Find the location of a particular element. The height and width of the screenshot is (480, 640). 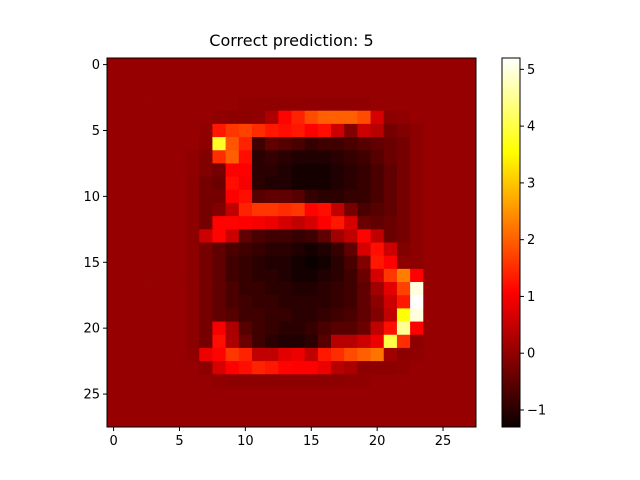

y-tick-label: 15 is located at coordinates (91, 263).